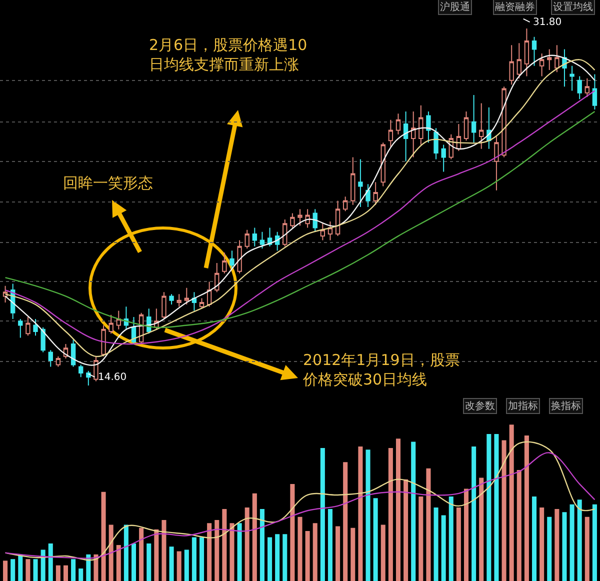 The width and height of the screenshot is (600, 581). Describe the element at coordinates (228, 55) in the screenshot. I see `annotation: 2月6日，股票价格遇10日均线支撑而重新上涨` at that location.